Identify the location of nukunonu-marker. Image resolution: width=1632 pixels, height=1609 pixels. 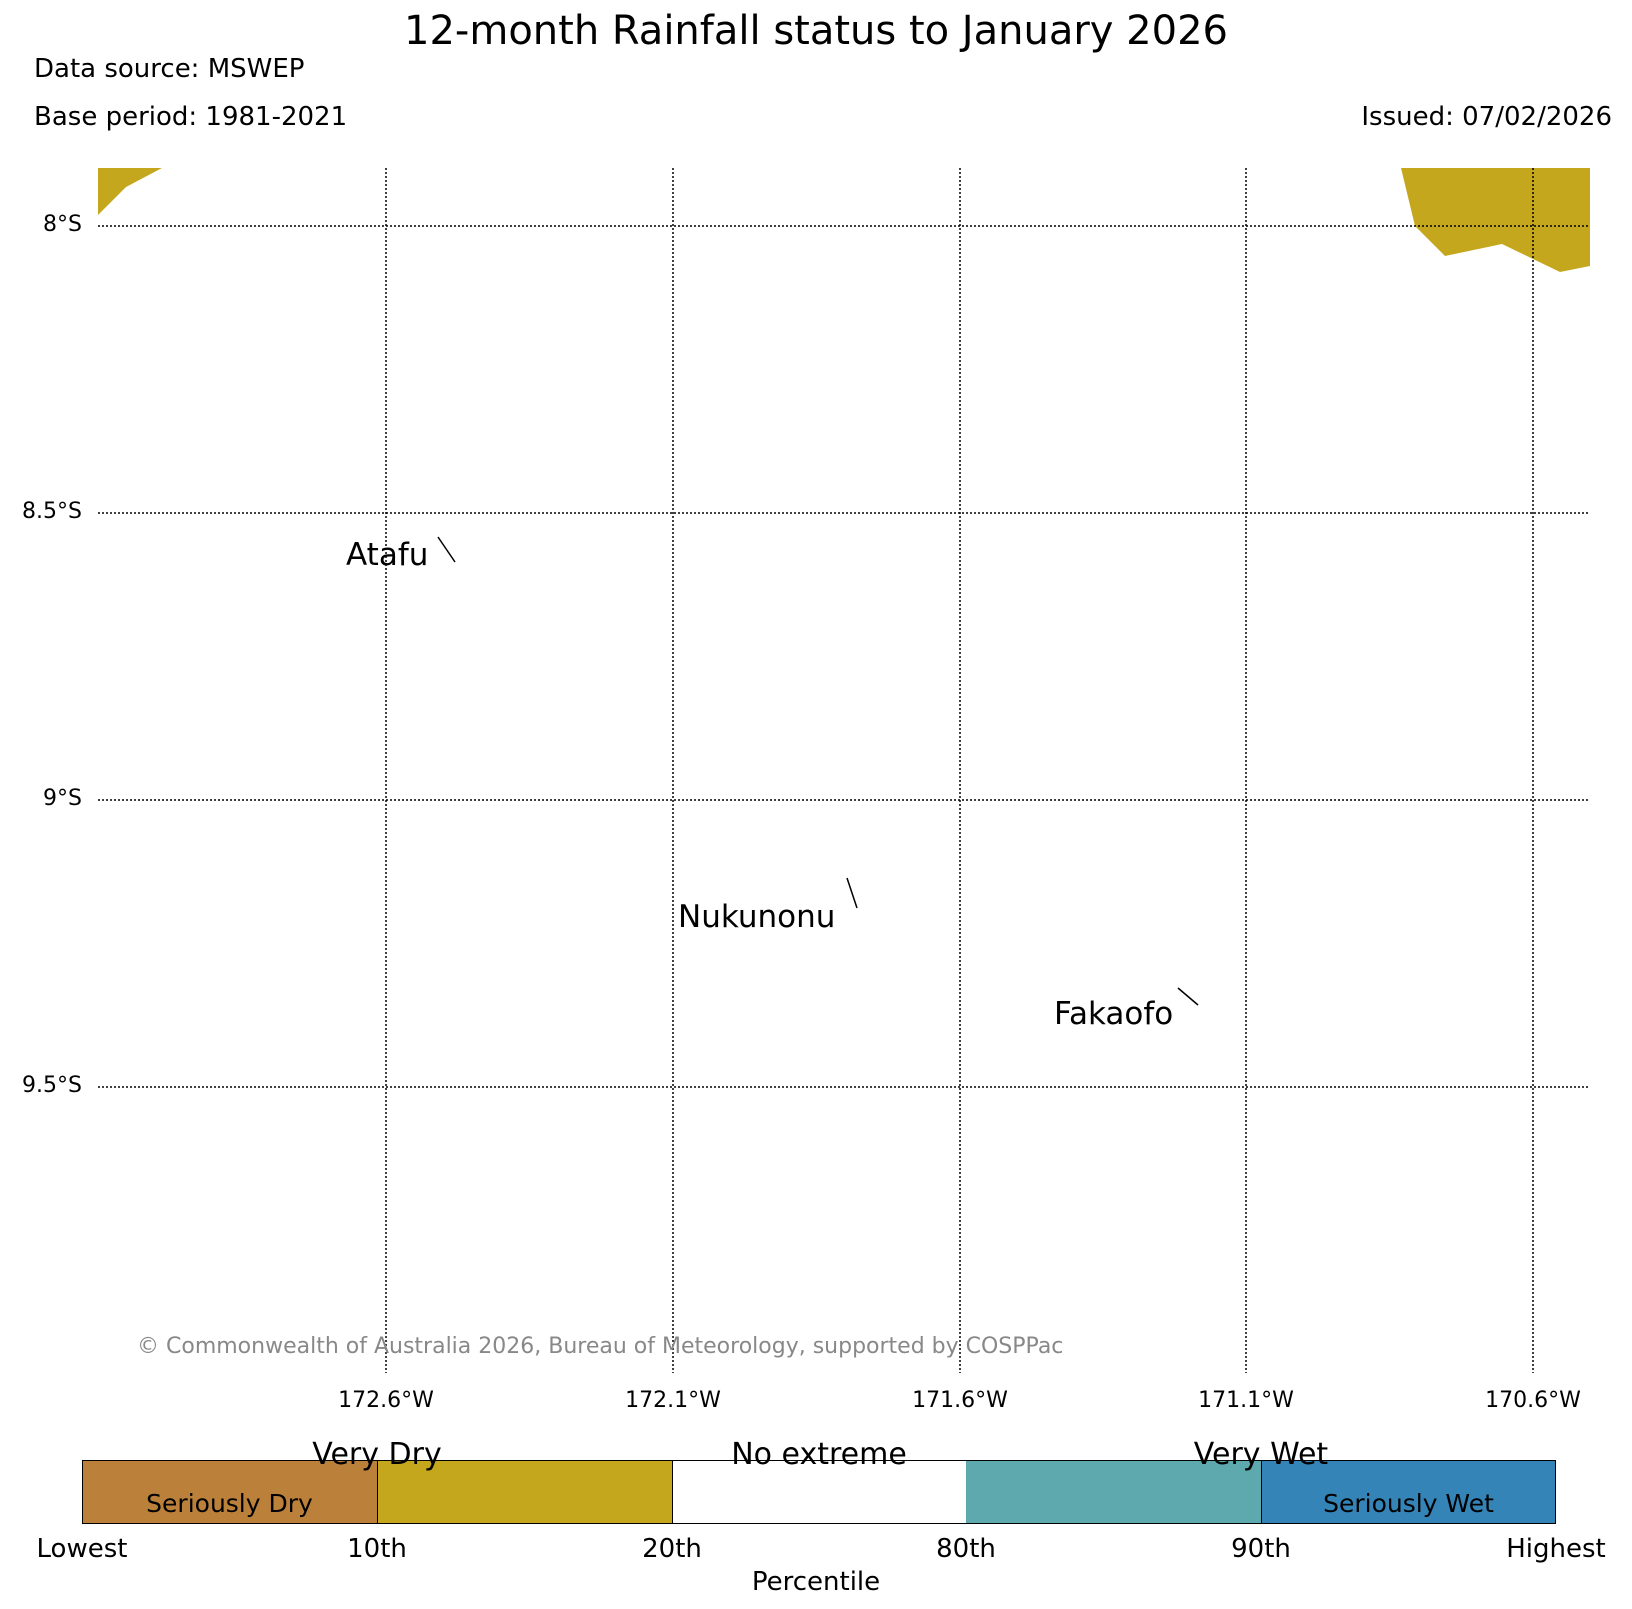
(852, 893).